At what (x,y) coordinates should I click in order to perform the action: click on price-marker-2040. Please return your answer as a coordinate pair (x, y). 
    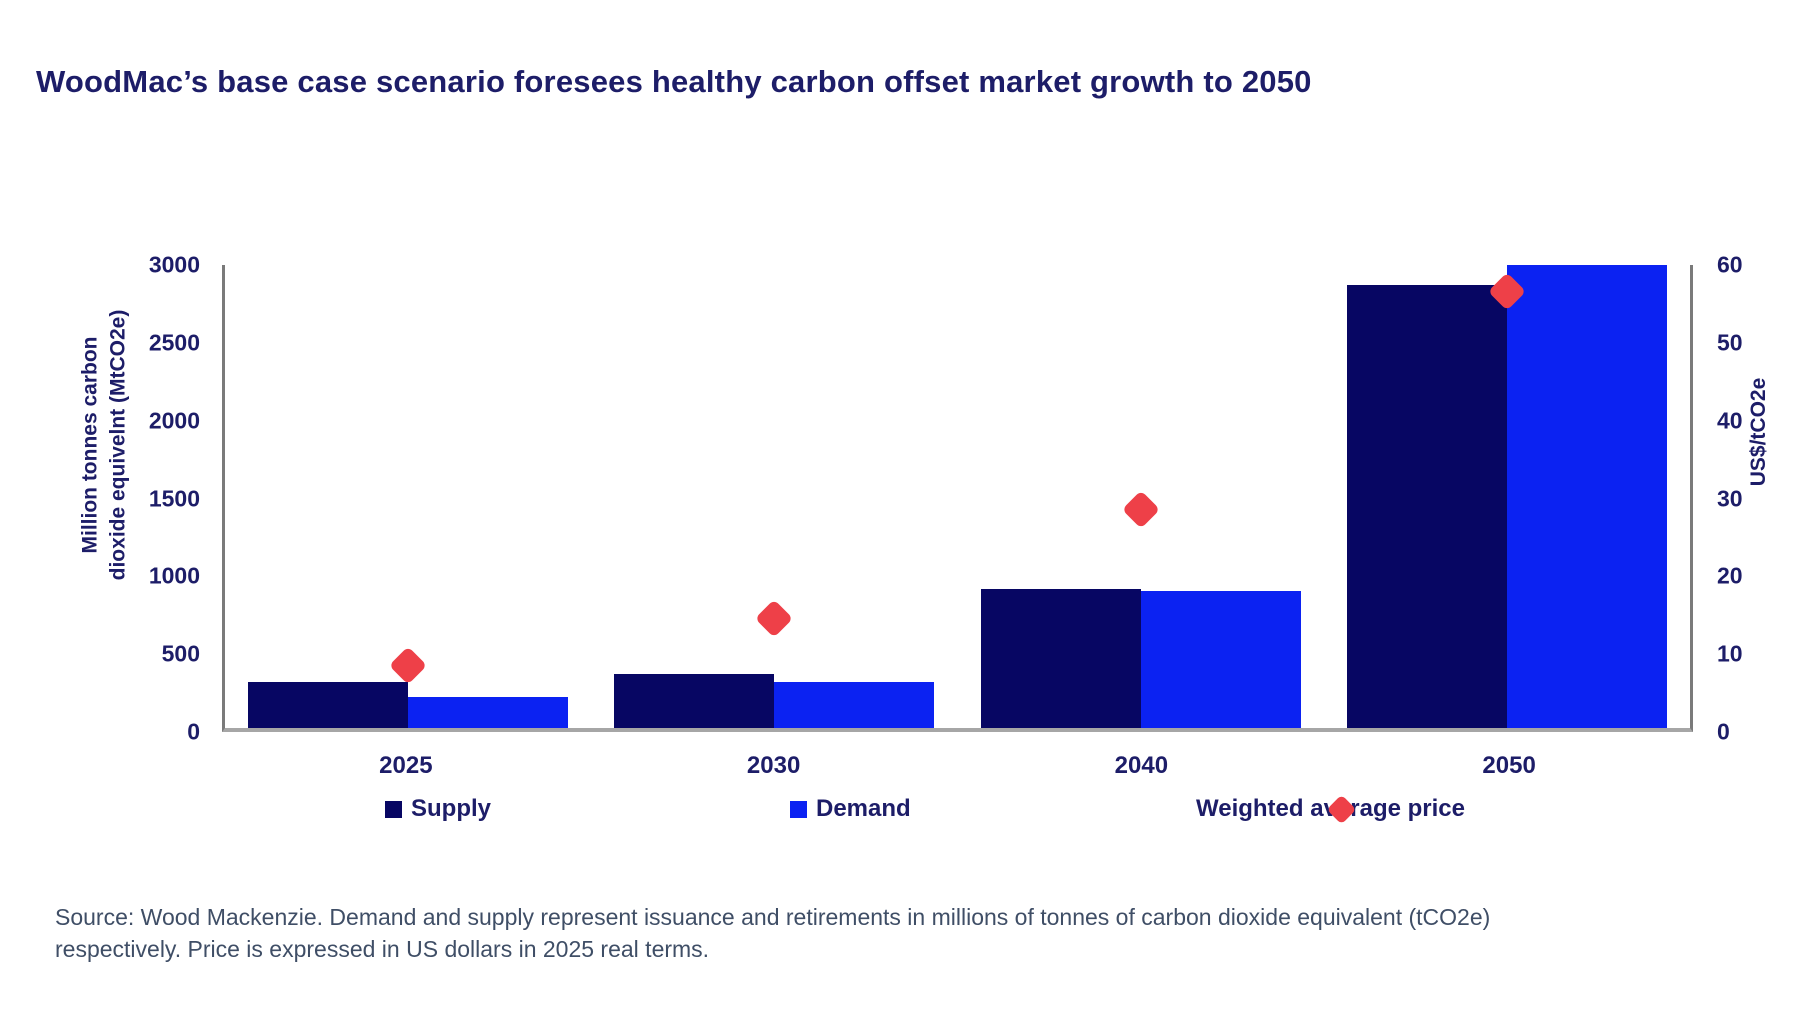
    Looking at the image, I should click on (1140, 509).